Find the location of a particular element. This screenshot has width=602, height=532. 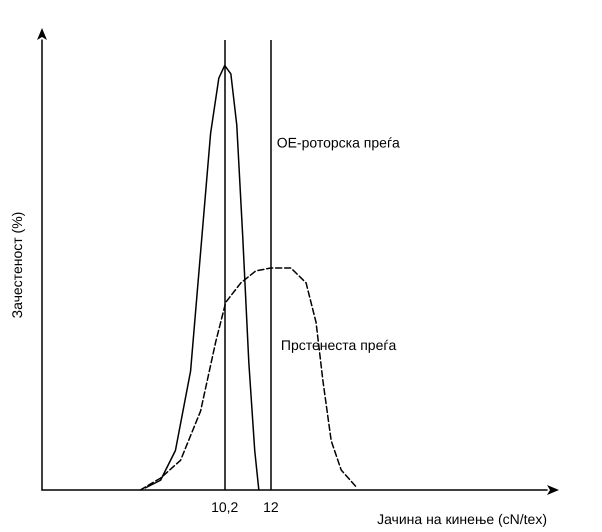

text: OE-роторска преѓа is located at coordinates (338, 142).